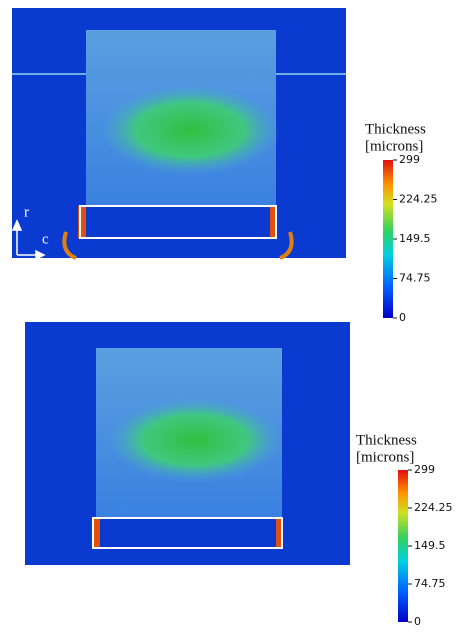  What do you see at coordinates (26, 212) in the screenshot?
I see `axis-label: r` at bounding box center [26, 212].